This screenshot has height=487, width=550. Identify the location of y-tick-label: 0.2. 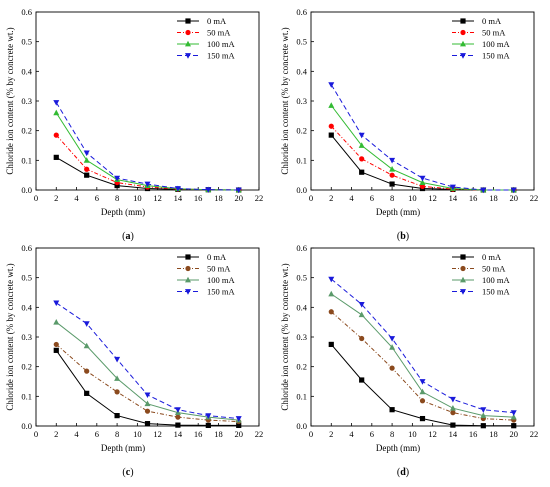
(26, 367).